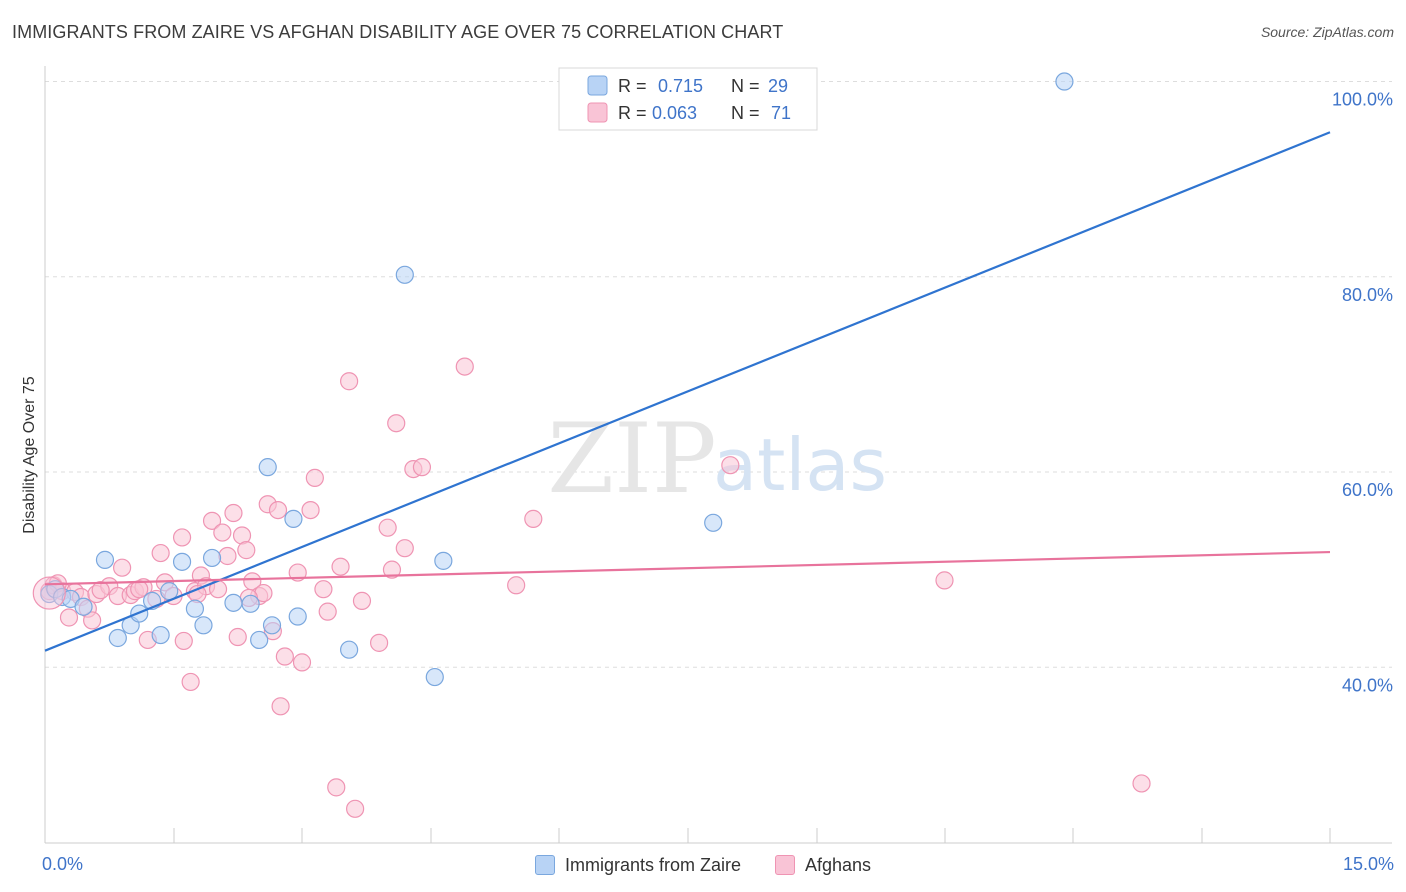 The image size is (1406, 892). Describe the element at coordinates (544, 865) in the screenshot. I see `series-swatch-zaire` at that location.